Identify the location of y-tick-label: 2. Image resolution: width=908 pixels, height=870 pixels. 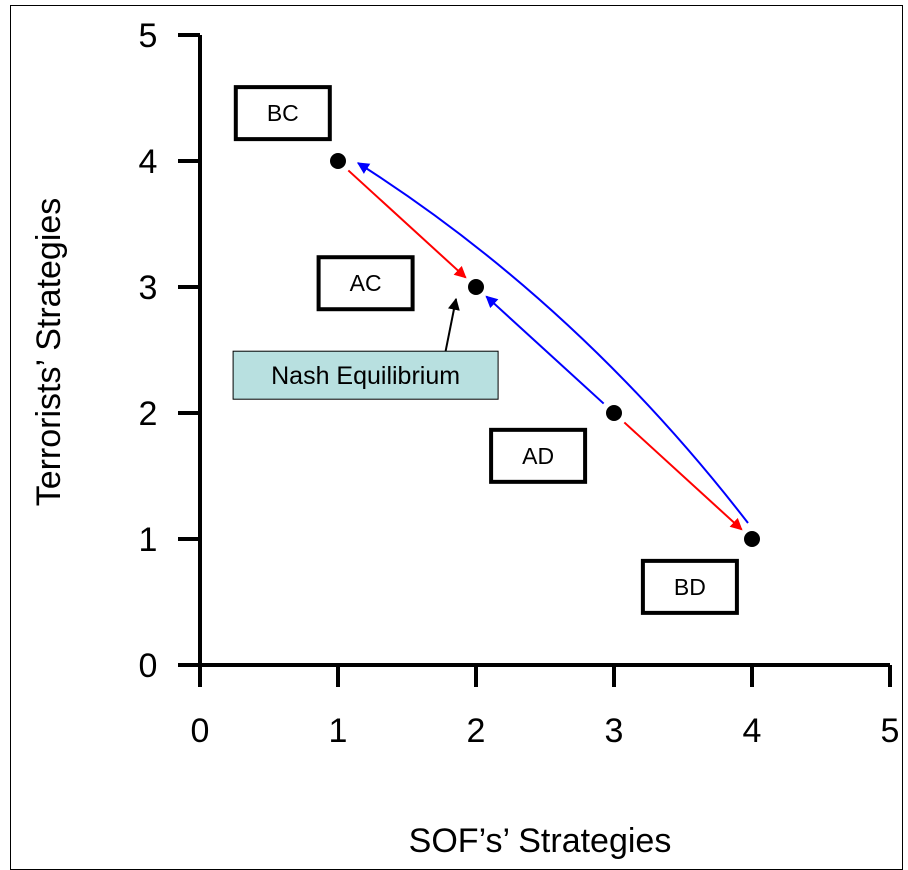
(148, 414).